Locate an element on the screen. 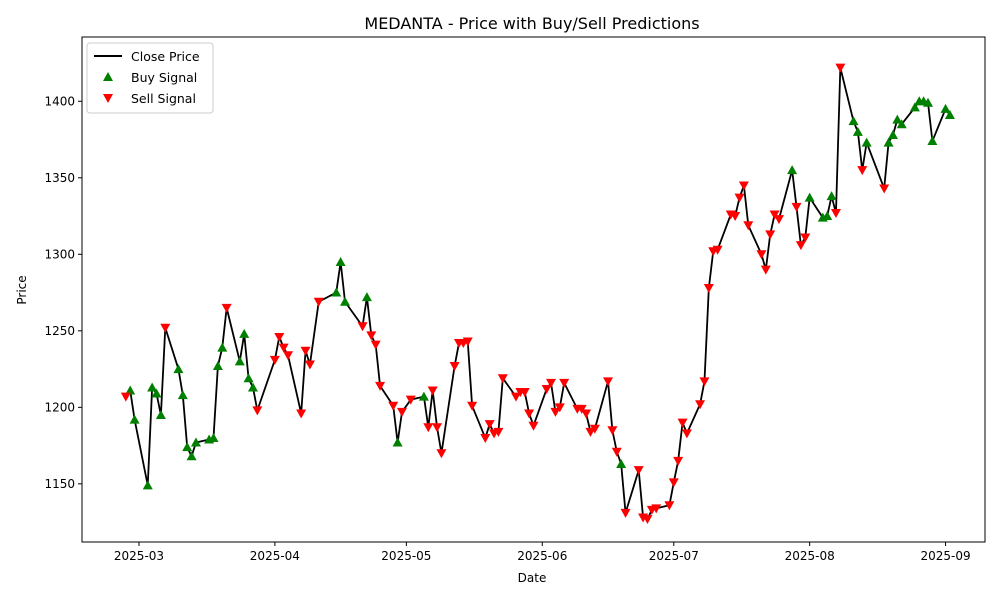 The image size is (1000, 600). legend: Close Price Buy Signal Sell Signal is located at coordinates (150, 78).